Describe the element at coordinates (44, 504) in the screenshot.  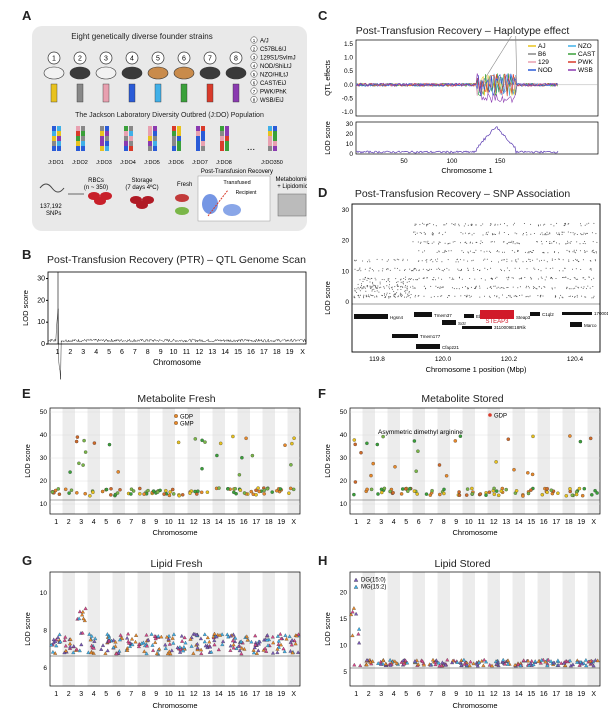
I see `y-tick-label: 10` at that location.